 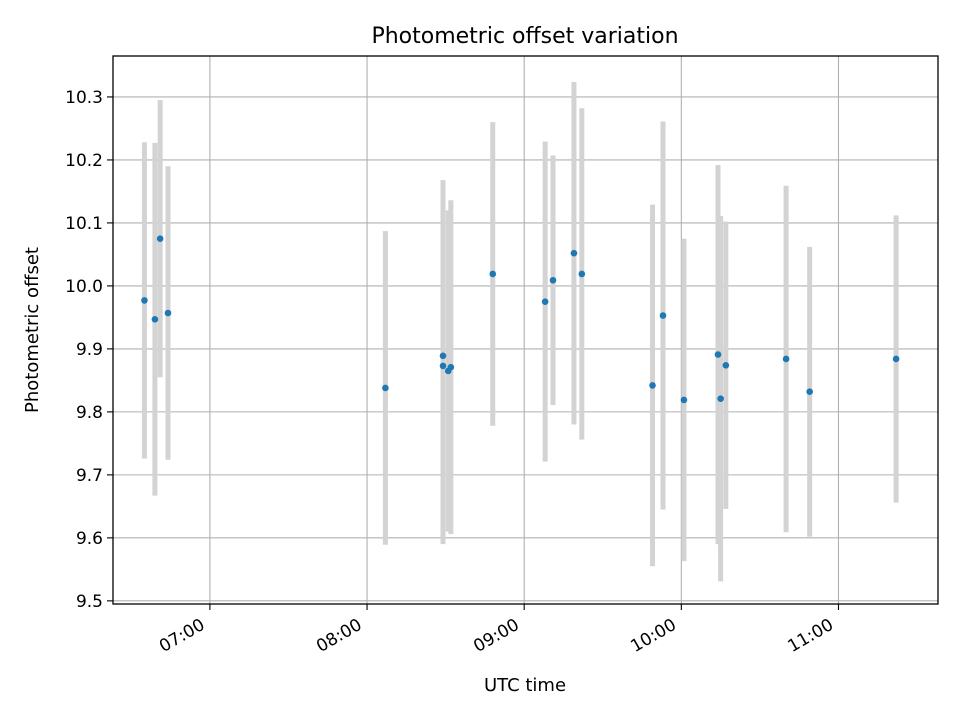 I want to click on x-axis-label: UTC time, so click(x=525, y=685).